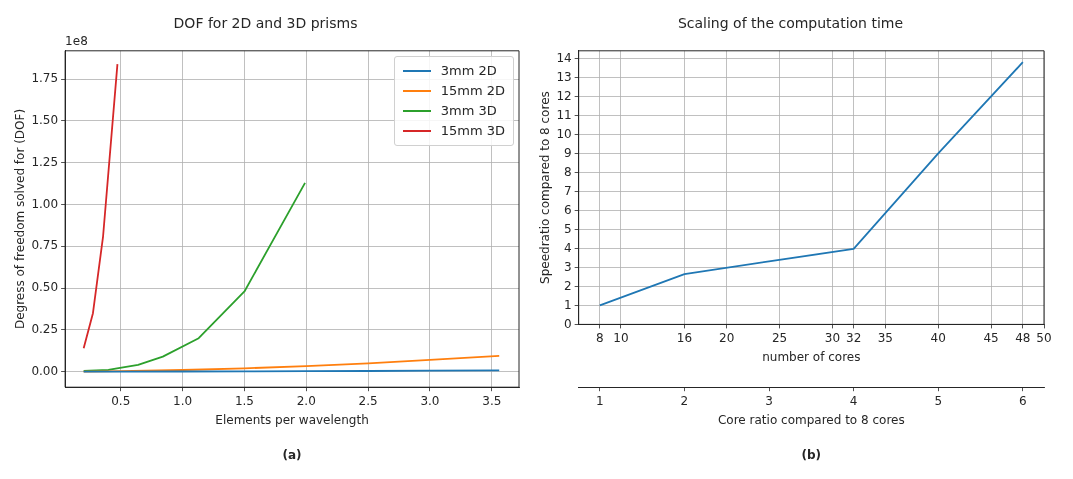 The image size is (1073, 479). What do you see at coordinates (564, 57) in the screenshot?
I see `y-tick-label: 14` at bounding box center [564, 57].